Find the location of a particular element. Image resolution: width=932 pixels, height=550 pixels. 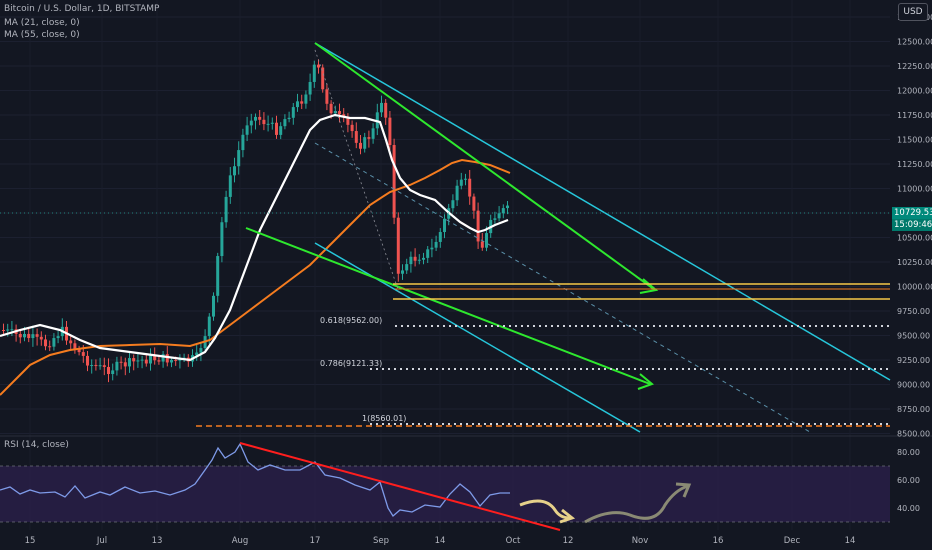

time-tick-label: Dec is located at coordinates (792, 541).